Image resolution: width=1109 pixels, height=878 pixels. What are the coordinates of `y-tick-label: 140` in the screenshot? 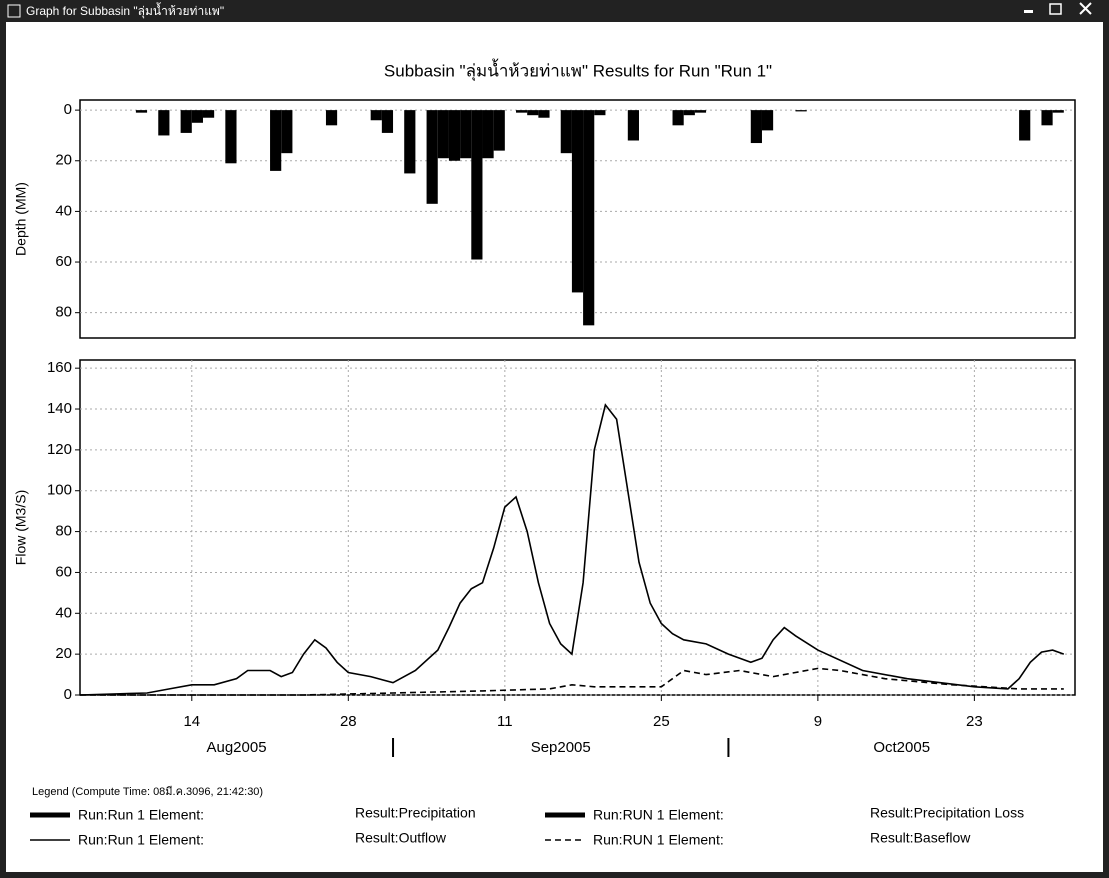 It's located at (59, 408).